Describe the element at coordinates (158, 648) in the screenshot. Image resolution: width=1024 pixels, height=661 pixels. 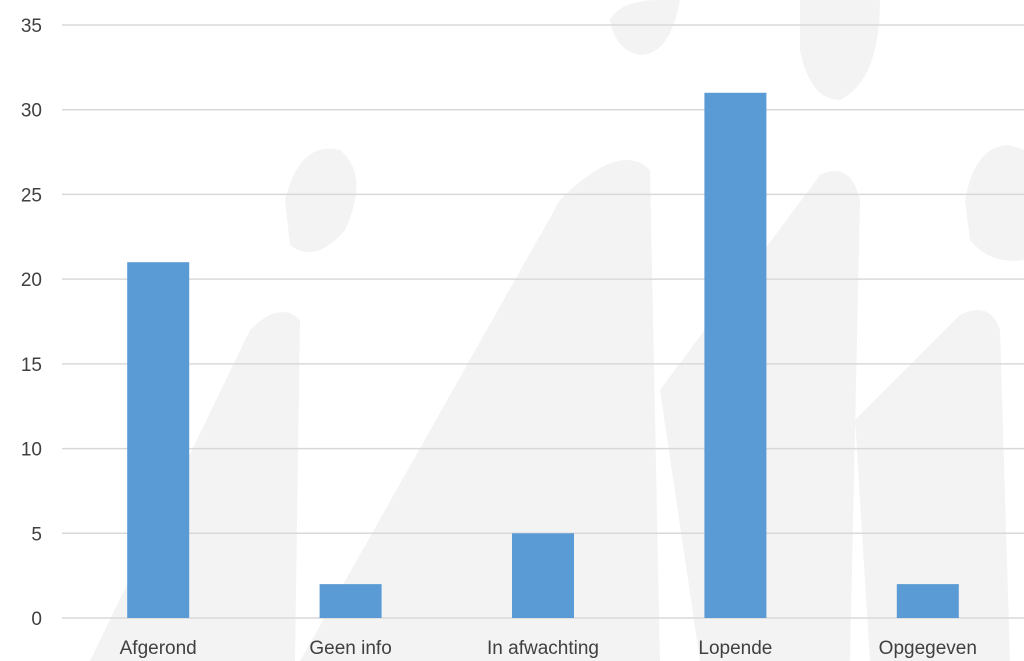
I see `x-tick-label: Afgerond` at that location.